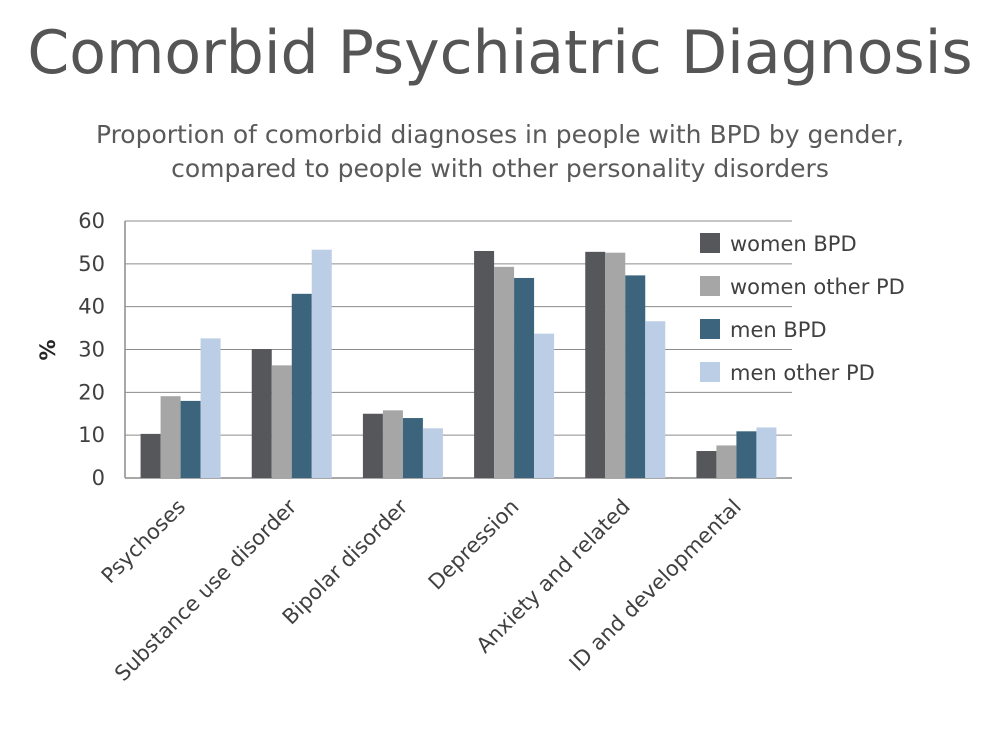 The height and width of the screenshot is (742, 1000). Describe the element at coordinates (778, 330) in the screenshot. I see `legend-label: men BPD` at that location.